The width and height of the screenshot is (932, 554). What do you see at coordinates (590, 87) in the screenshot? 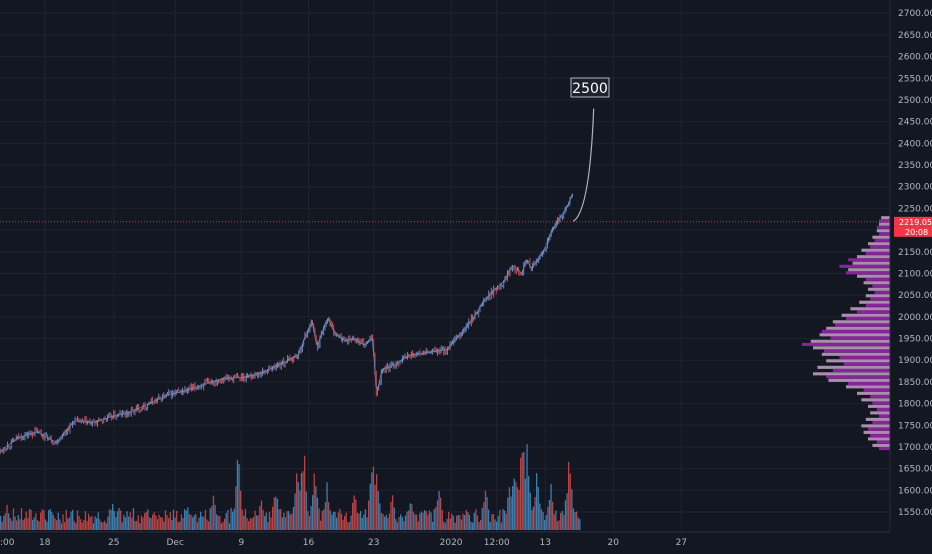
I see `price-callout: 2500` at bounding box center [590, 87].